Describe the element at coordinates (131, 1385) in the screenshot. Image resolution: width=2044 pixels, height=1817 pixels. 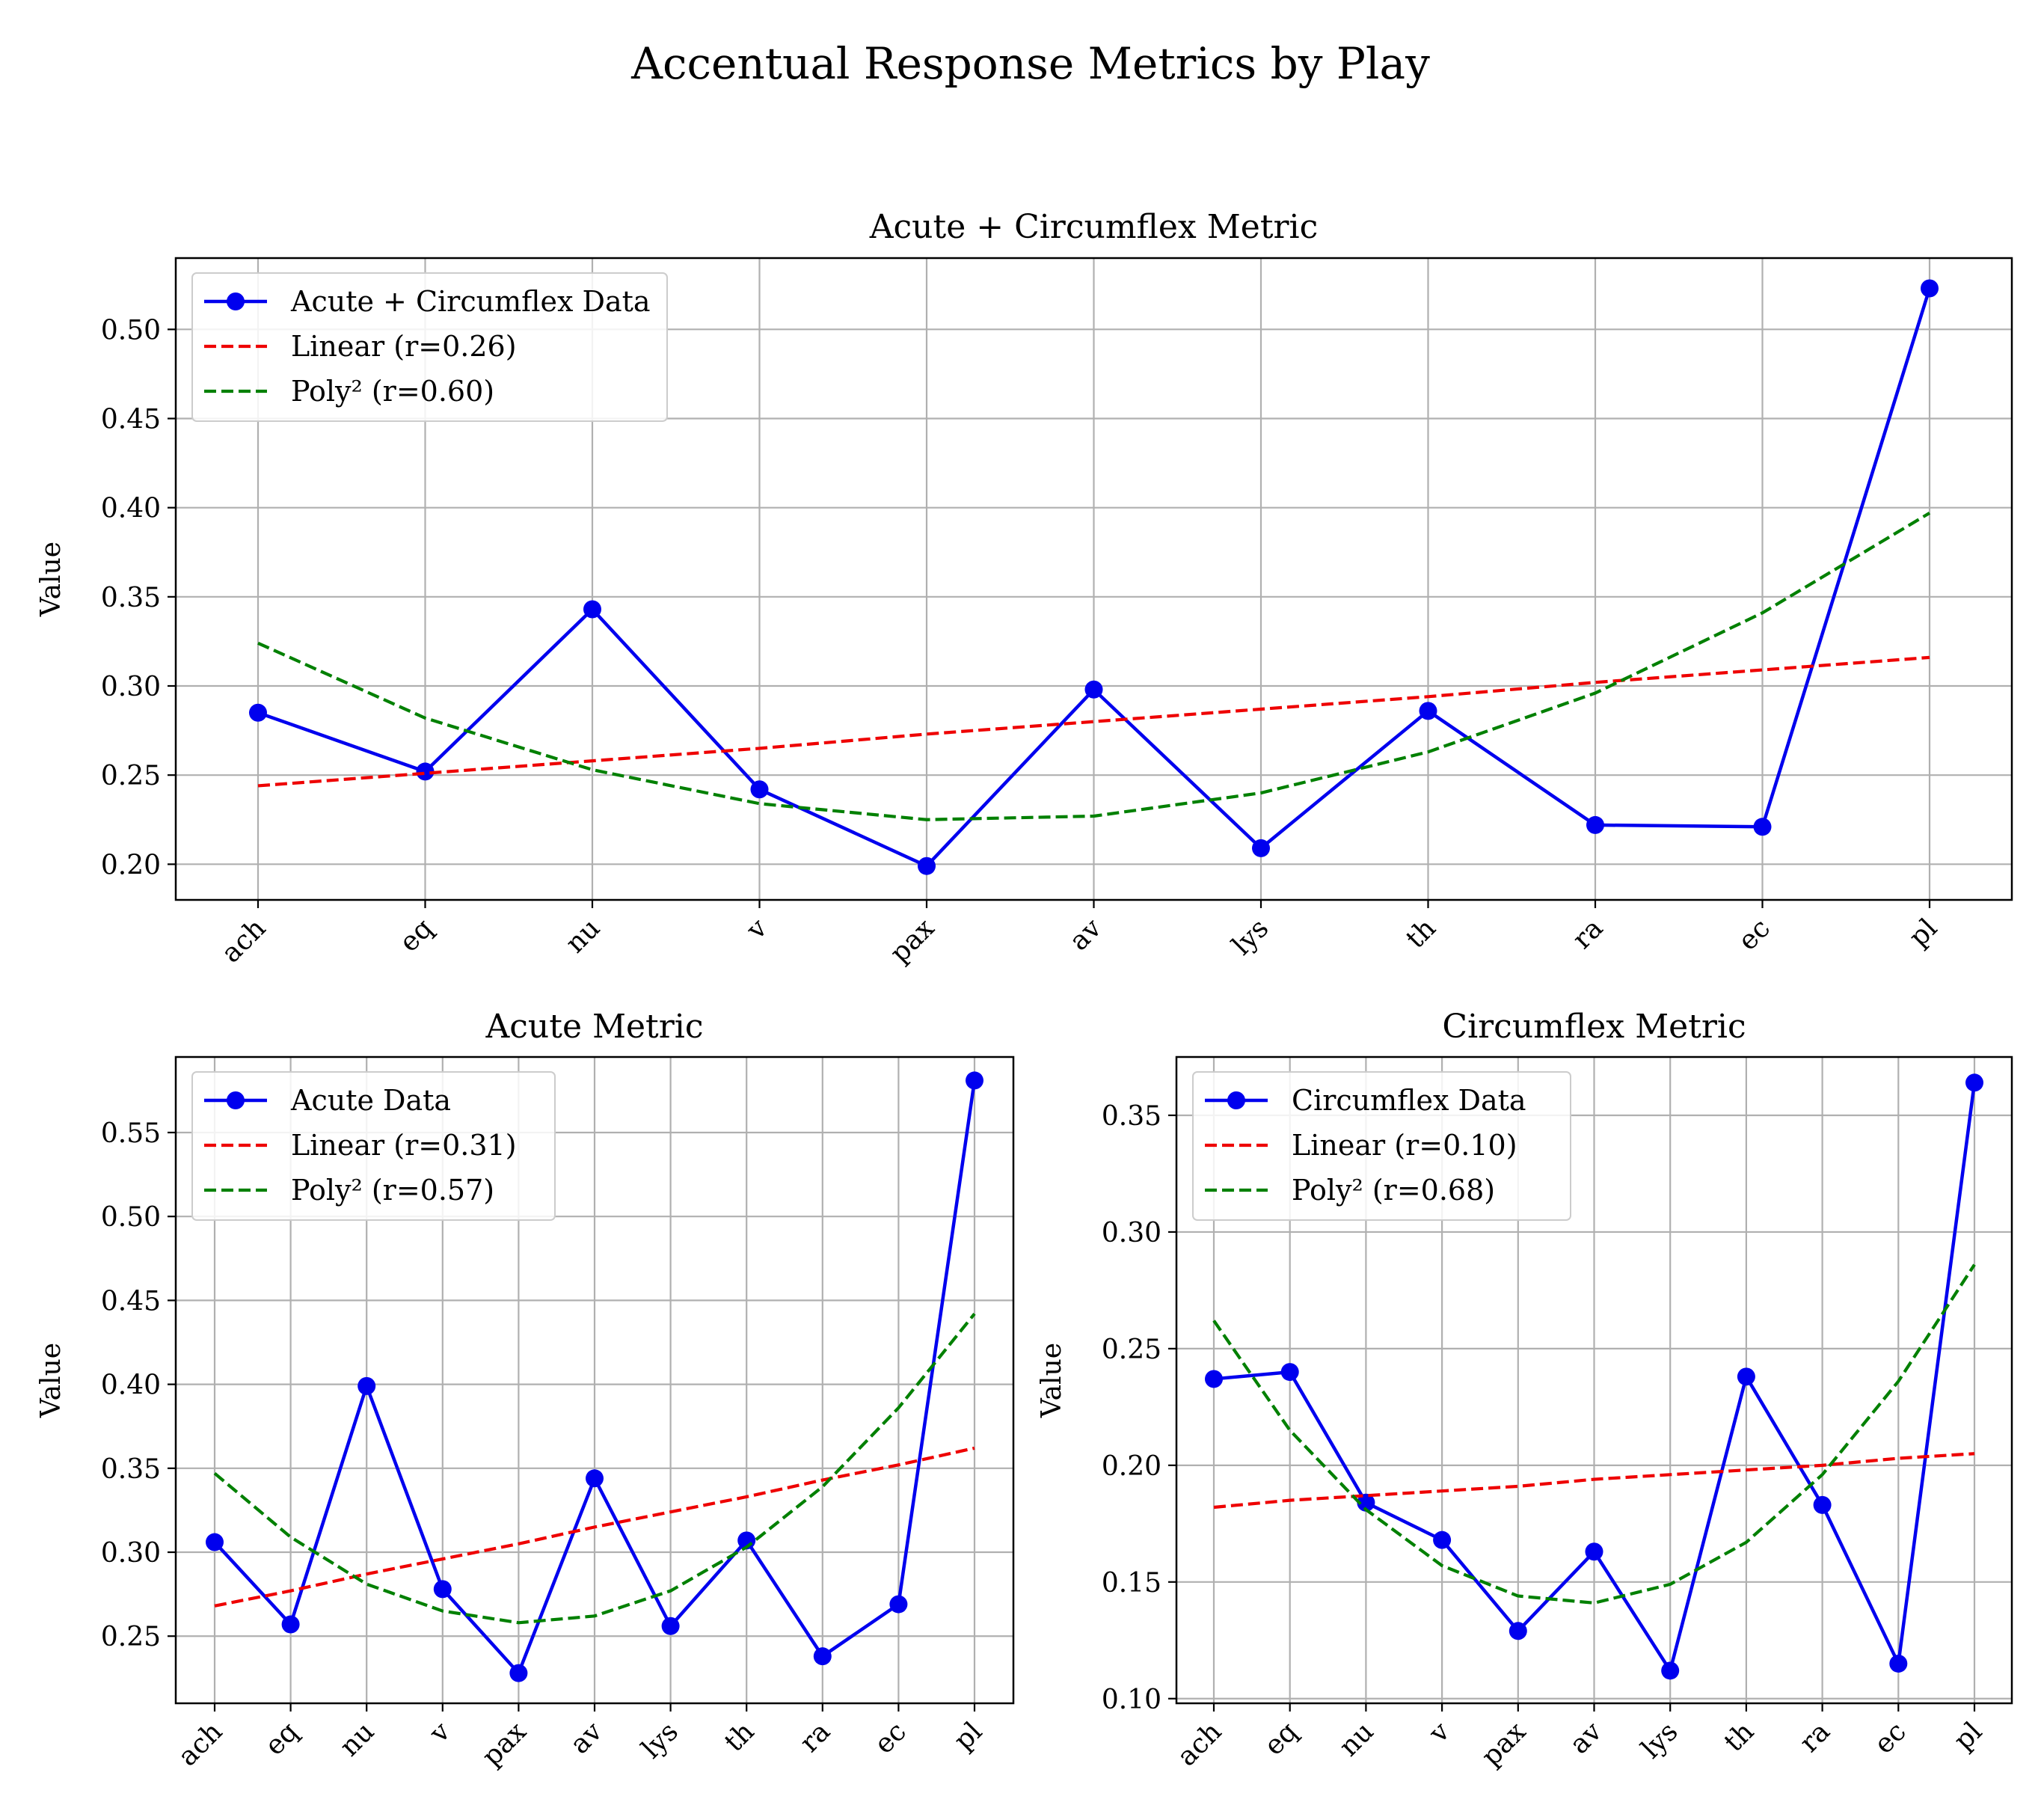
I see `y-tick-label: 0.40` at that location.